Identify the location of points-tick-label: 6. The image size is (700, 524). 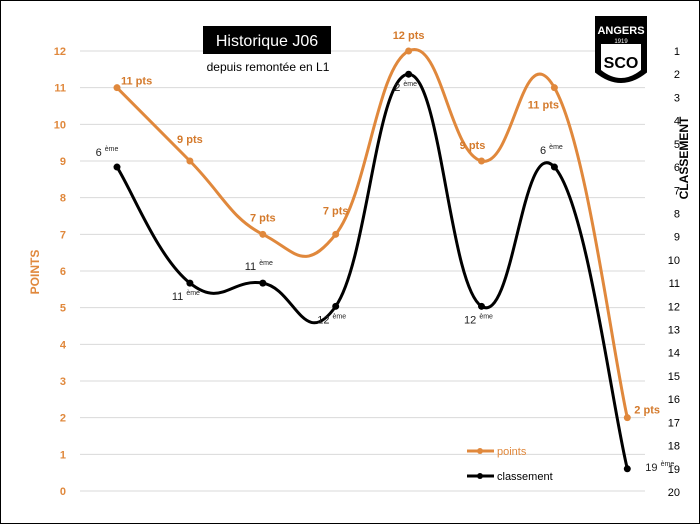
(63, 272).